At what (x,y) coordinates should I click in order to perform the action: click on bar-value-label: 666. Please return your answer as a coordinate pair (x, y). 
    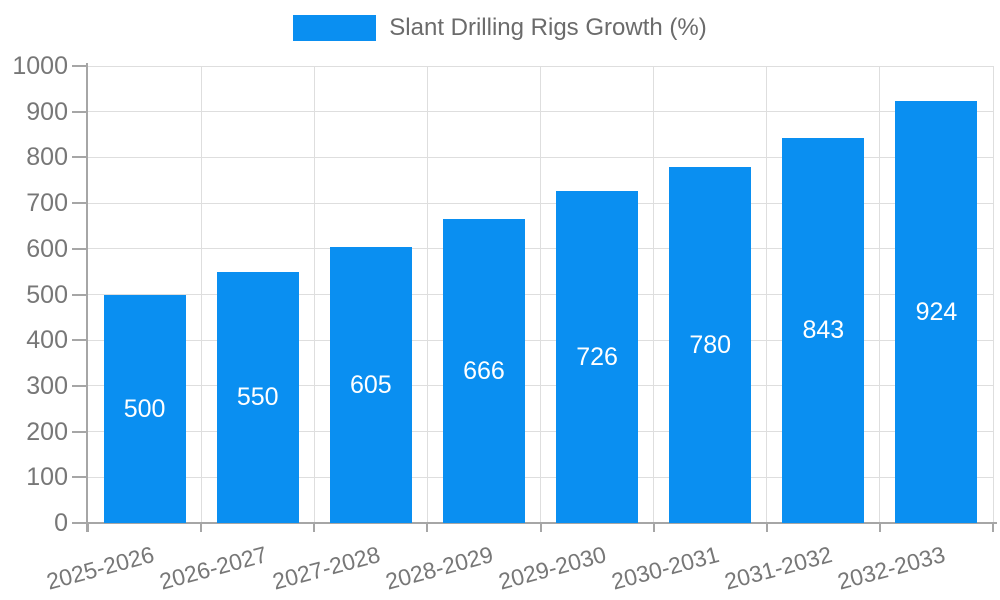
    Looking at the image, I should click on (484, 370).